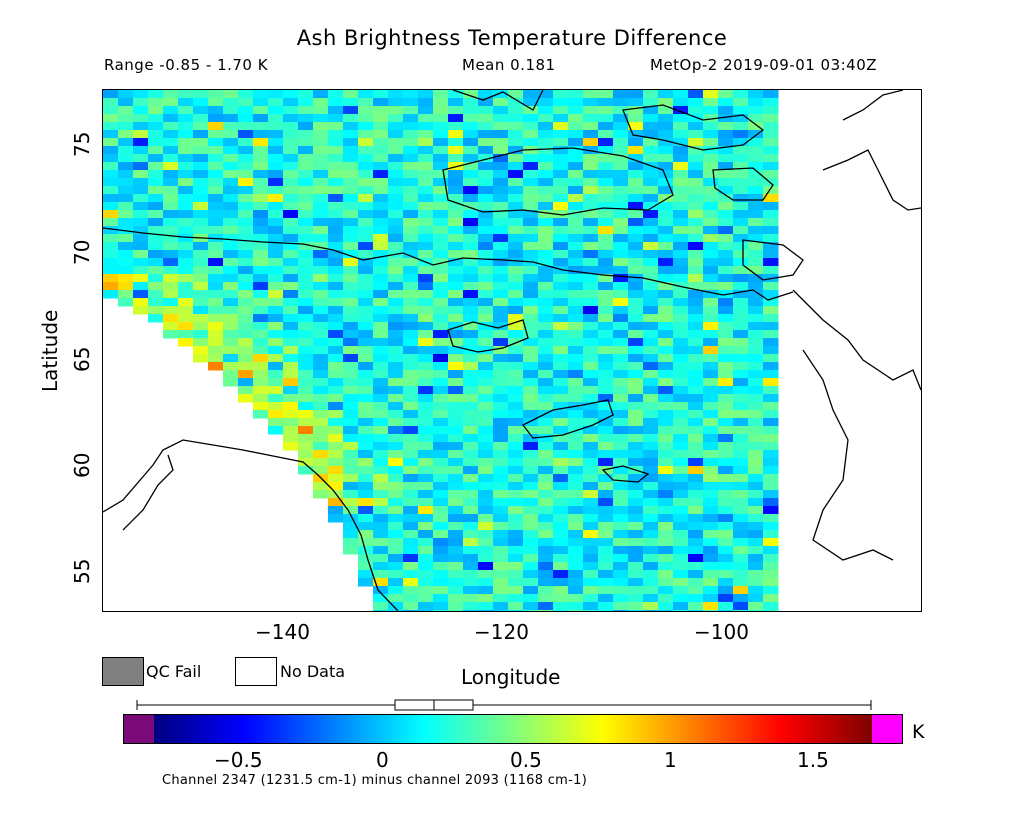 Image resolution: width=1024 pixels, height=813 pixels. Describe the element at coordinates (625, 474) in the screenshot. I see `lake-athabasca` at that location.